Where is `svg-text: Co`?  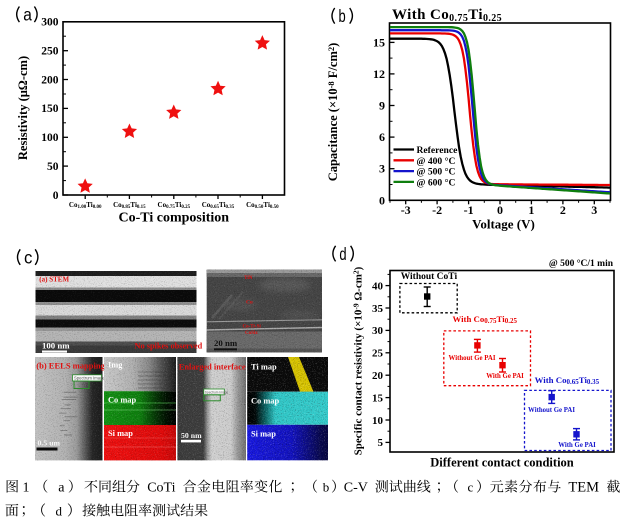 svg-text: Co is located at coordinates (249, 303).